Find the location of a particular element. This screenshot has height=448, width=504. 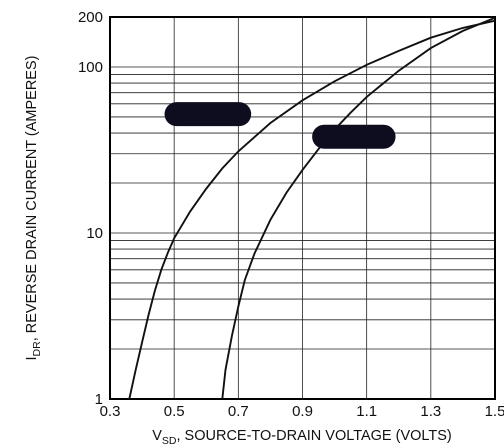

x-tick-label: 0.7 is located at coordinates (238, 411).